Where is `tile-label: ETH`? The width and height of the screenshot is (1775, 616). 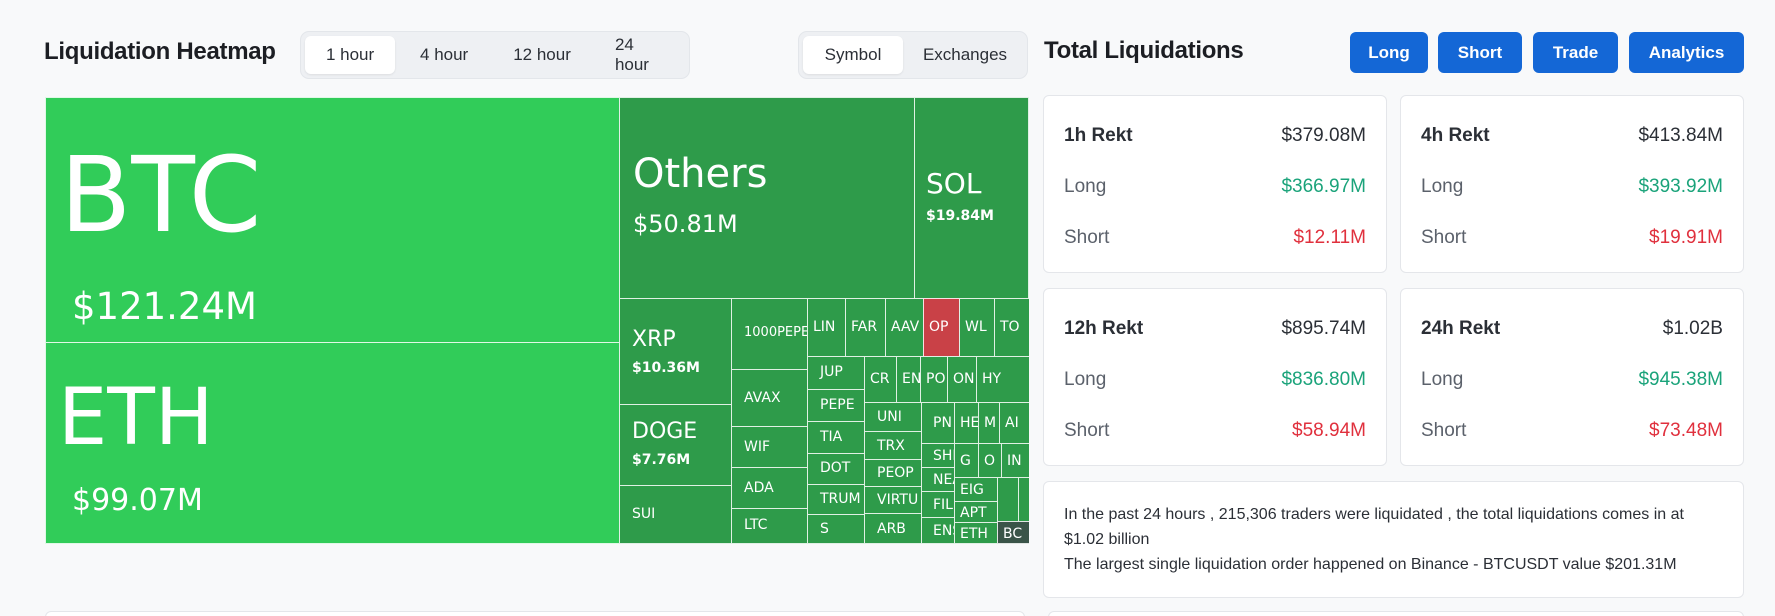 tile-label: ETH is located at coordinates (136, 418).